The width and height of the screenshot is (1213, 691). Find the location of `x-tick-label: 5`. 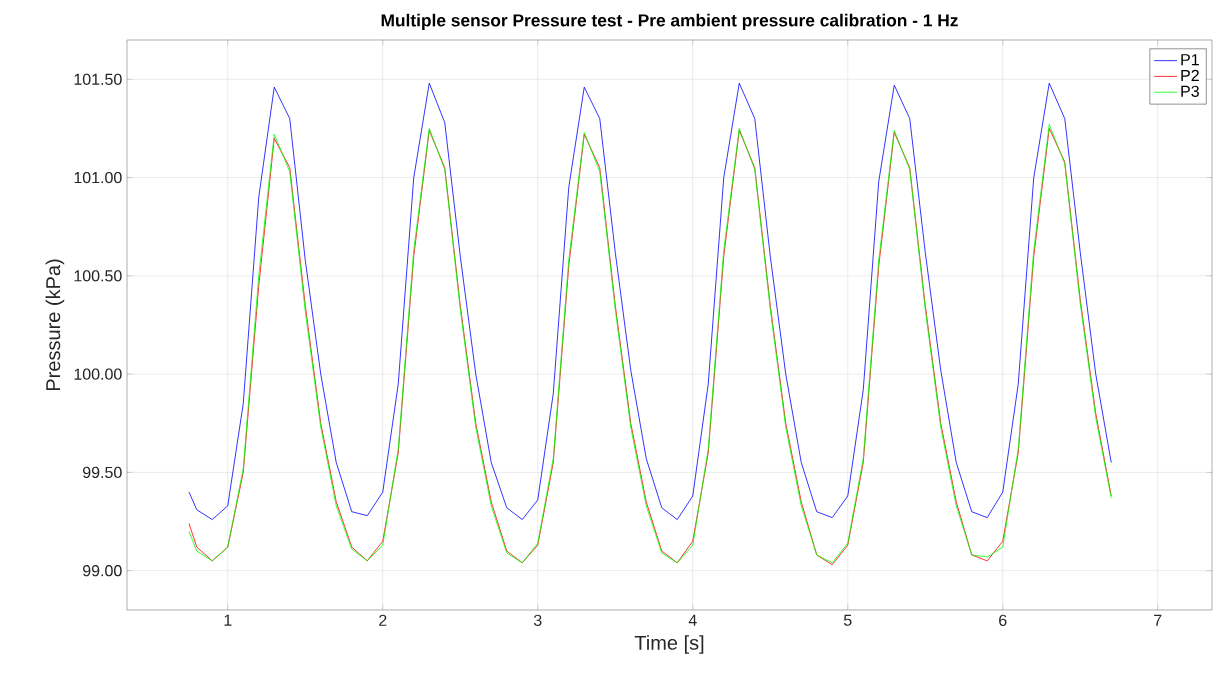

x-tick-label: 5 is located at coordinates (847, 620).